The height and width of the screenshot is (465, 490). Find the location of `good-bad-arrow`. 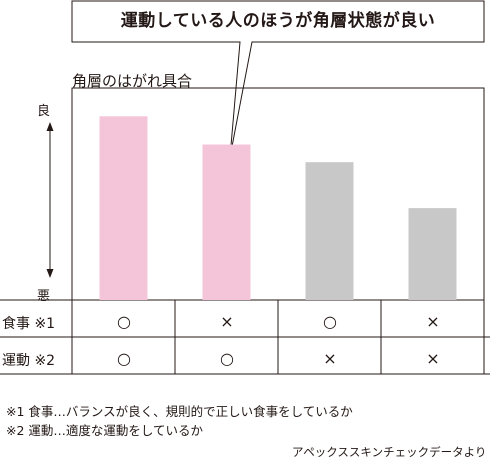

good-bad-arrow is located at coordinates (50, 200).